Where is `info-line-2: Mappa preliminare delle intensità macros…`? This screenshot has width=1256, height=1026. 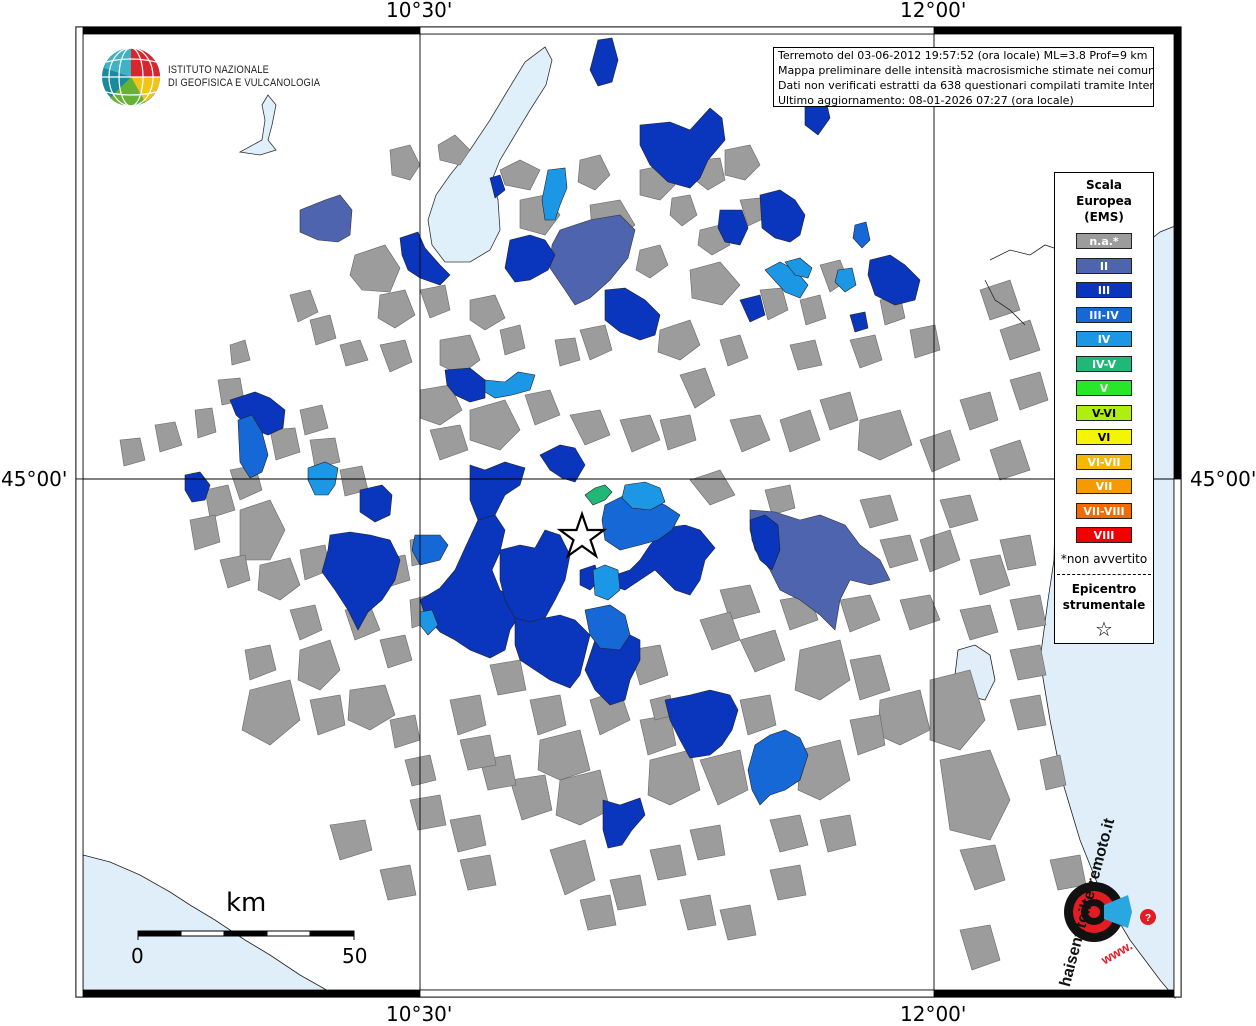 info-line-2: Mappa preliminare delle intensità macros… is located at coordinates (966, 70).